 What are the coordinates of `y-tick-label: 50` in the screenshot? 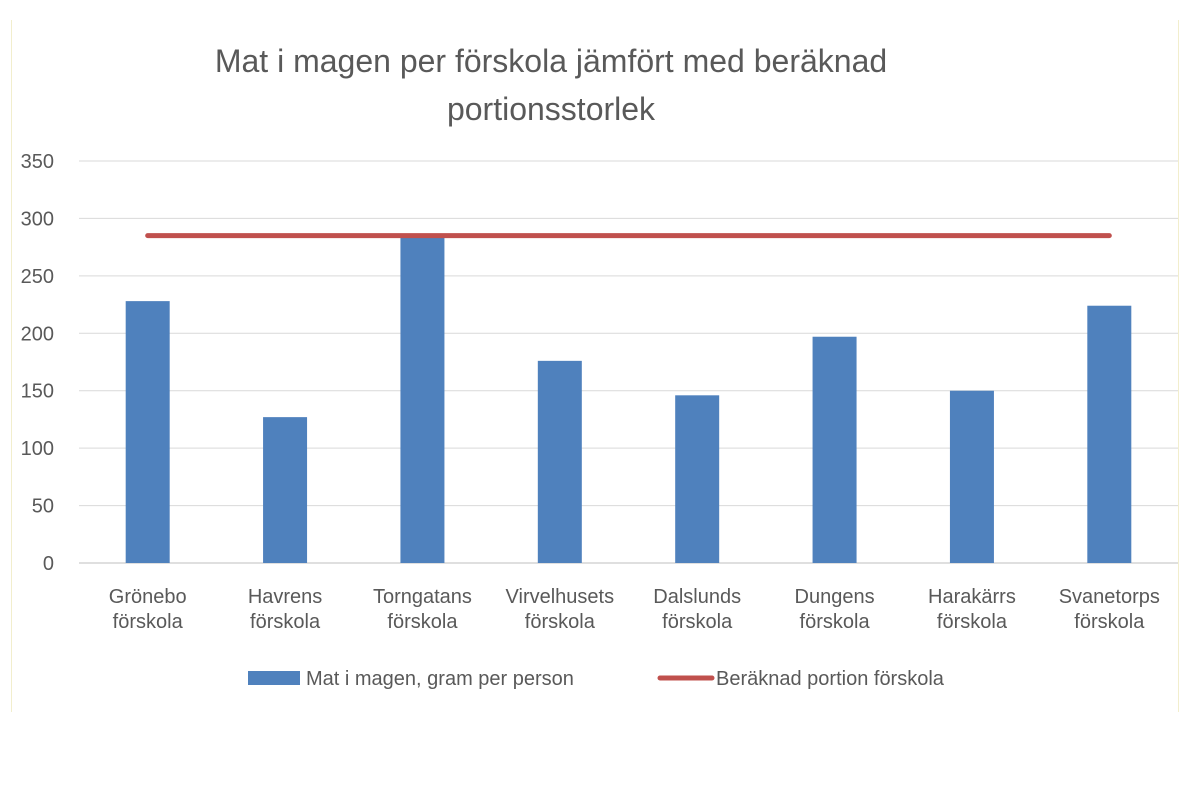 It's located at (43, 507).